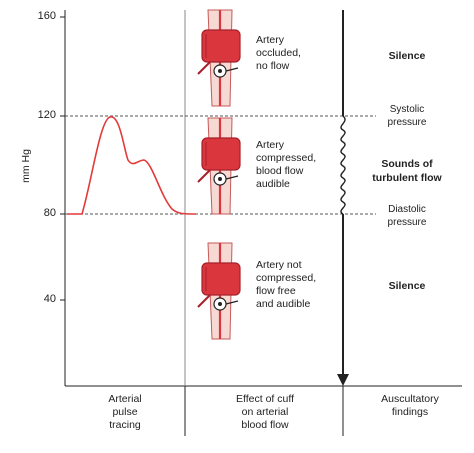 The width and height of the screenshot is (474, 453). What do you see at coordinates (132, 165) in the screenshot?
I see `arterial-pulse-tracing` at bounding box center [132, 165].